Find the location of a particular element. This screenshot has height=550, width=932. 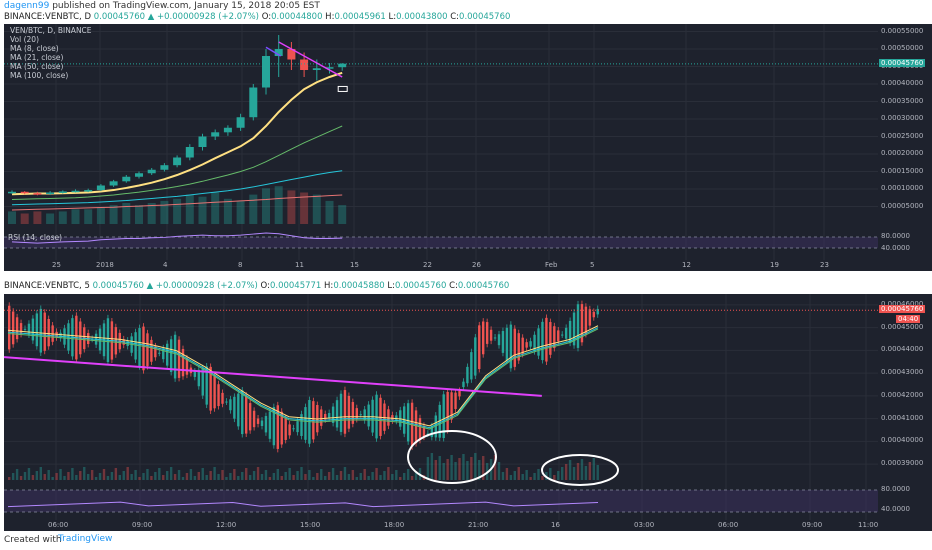

y-tick: 0.00025000 is located at coordinates (902, 135).